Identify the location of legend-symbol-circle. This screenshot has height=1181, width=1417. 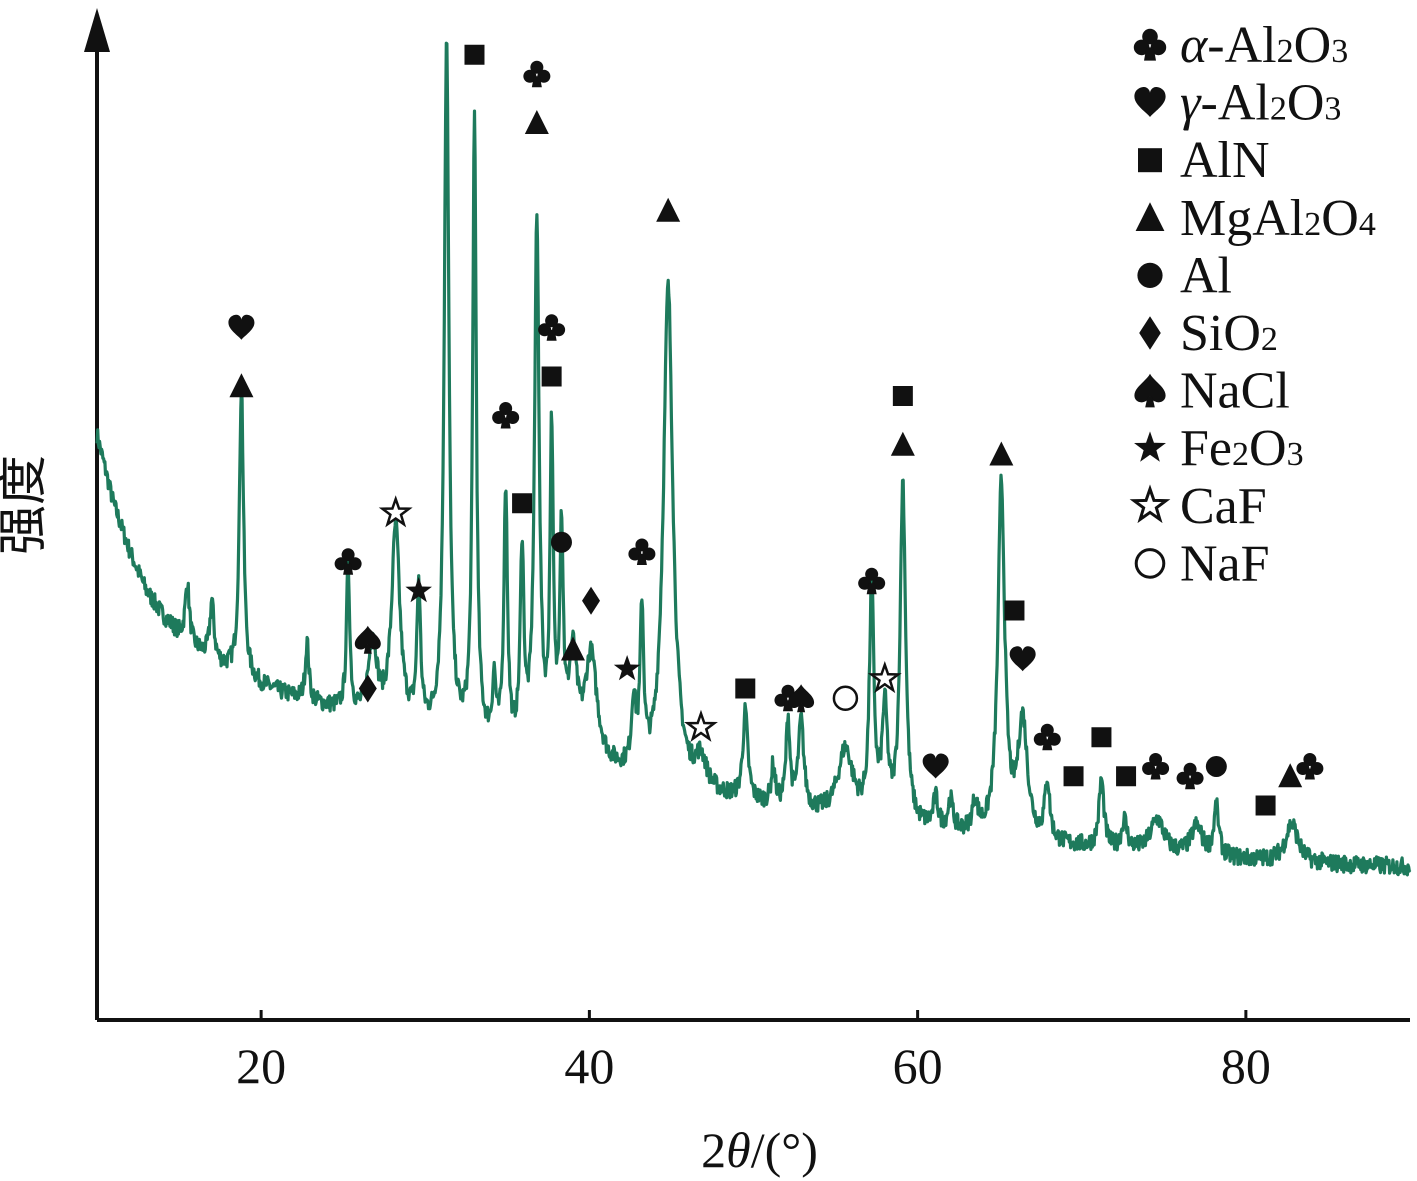
(1150, 275).